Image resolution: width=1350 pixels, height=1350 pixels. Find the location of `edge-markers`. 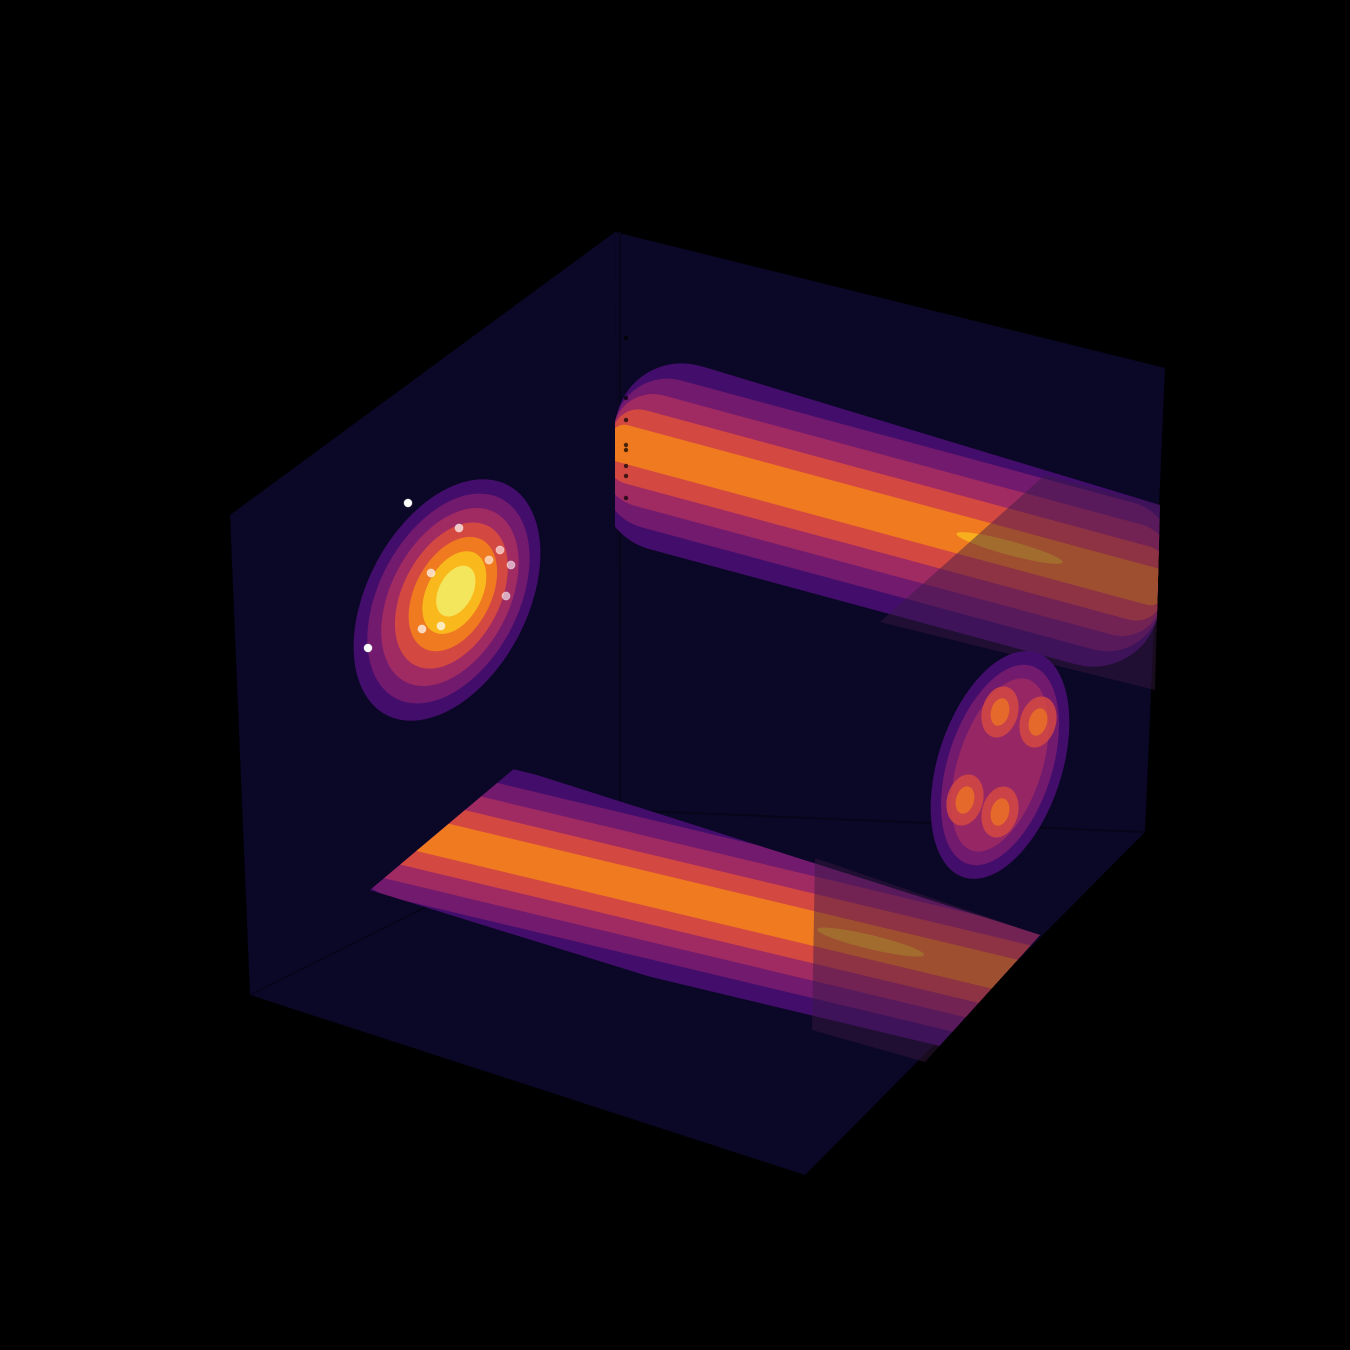

edge-markers is located at coordinates (626, 418).